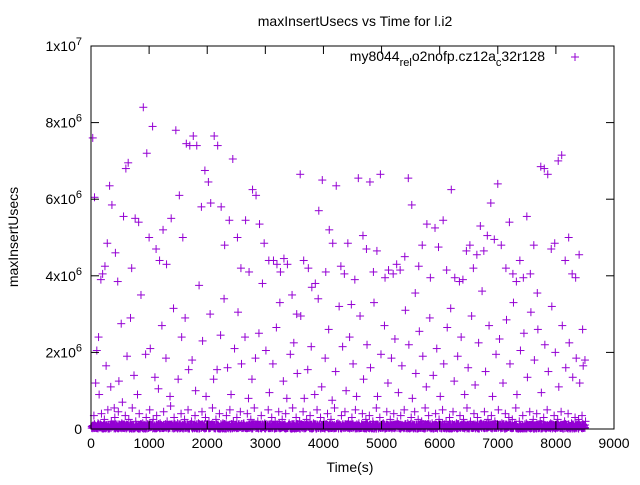 This screenshot has height=485, width=640. I want to click on y-axis-label: maxInsertUsecs, so click(13, 237).